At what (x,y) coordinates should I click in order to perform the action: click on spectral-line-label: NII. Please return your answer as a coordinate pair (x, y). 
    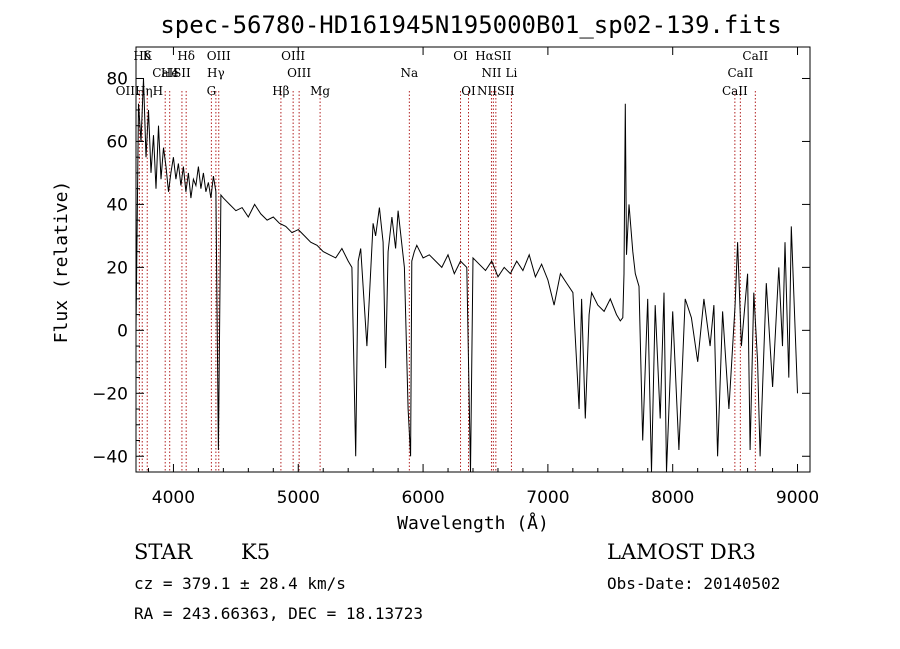
    Looking at the image, I should click on (491, 73).